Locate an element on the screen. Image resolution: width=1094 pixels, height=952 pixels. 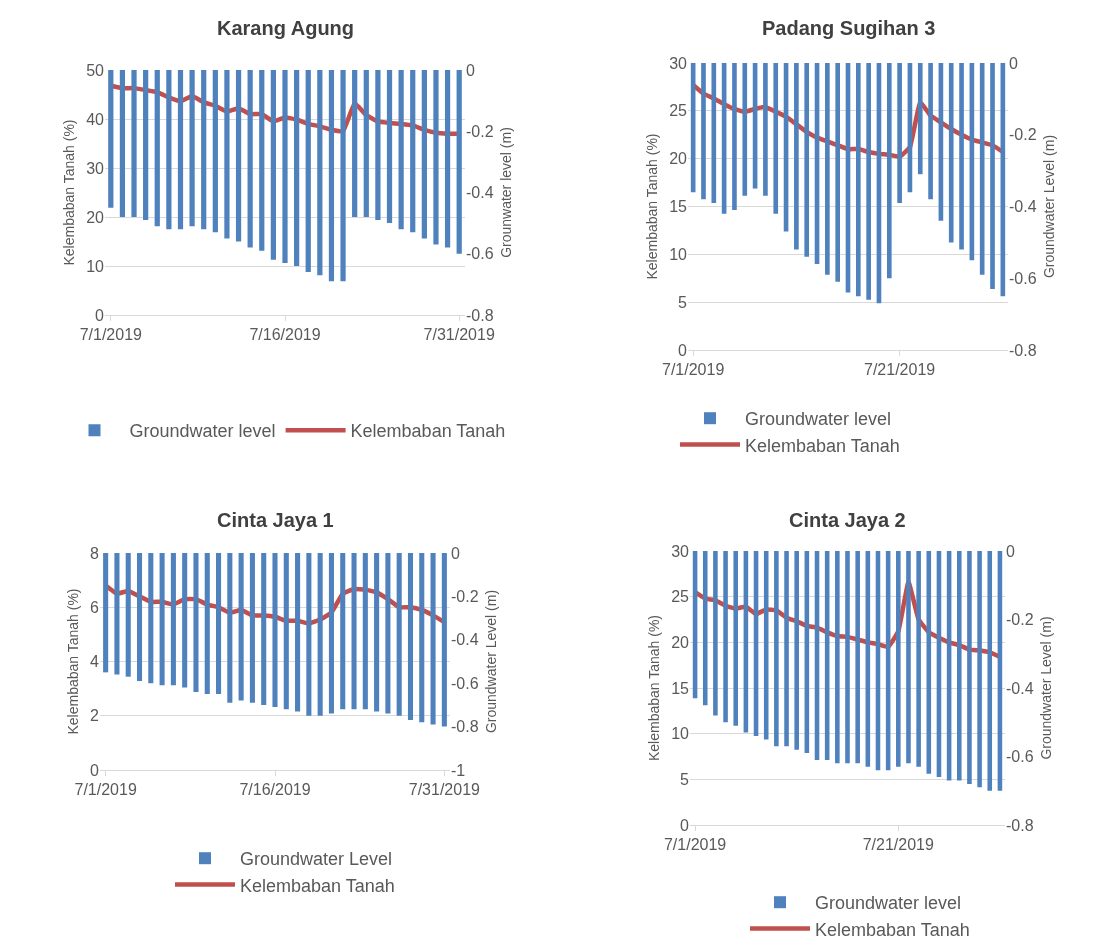
chart-title: Karang Agung is located at coordinates (286, 28).